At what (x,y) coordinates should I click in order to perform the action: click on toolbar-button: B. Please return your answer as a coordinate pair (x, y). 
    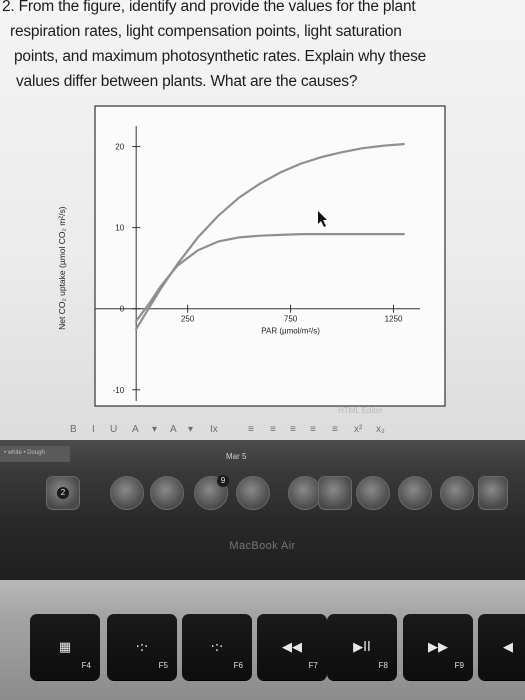
    Looking at the image, I should click on (73, 429).